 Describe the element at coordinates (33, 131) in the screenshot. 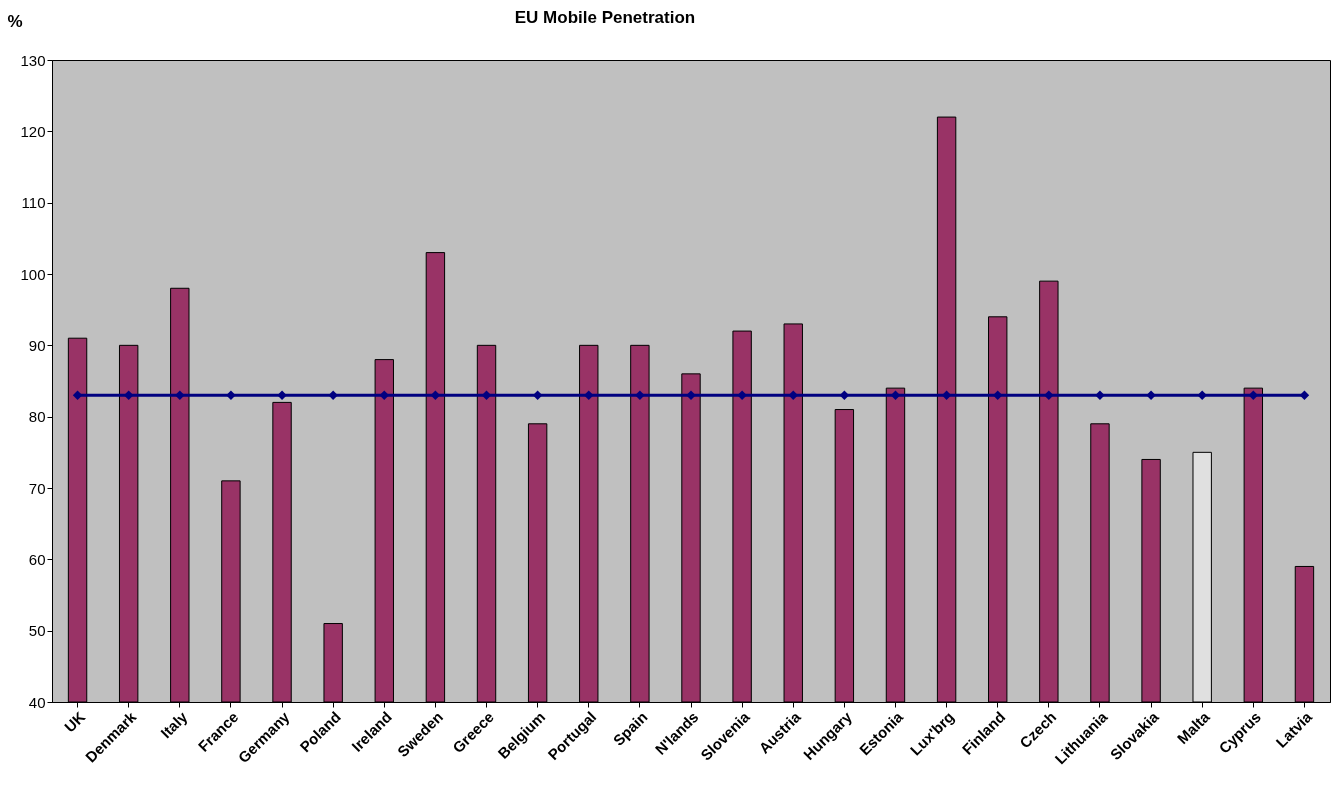

I see `y-tick-label: 120` at that location.